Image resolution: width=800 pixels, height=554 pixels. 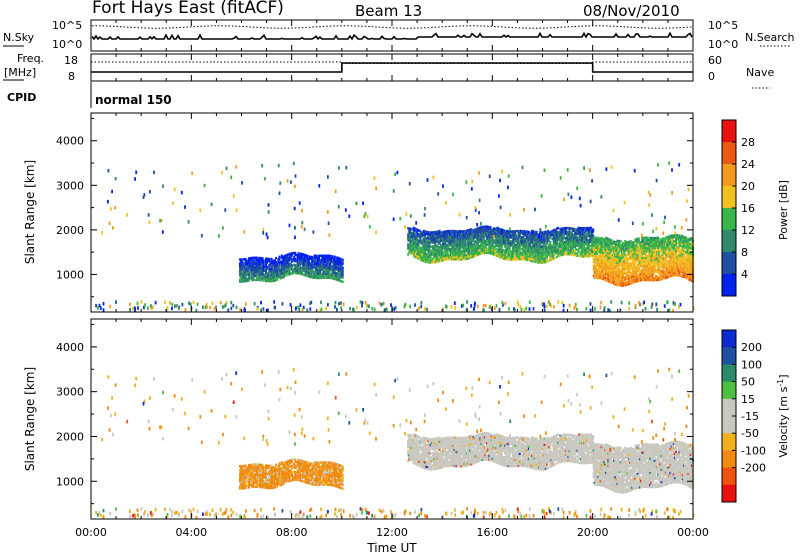 What do you see at coordinates (729, 285) in the screenshot?
I see `power-colorbar-swatch` at bounding box center [729, 285].